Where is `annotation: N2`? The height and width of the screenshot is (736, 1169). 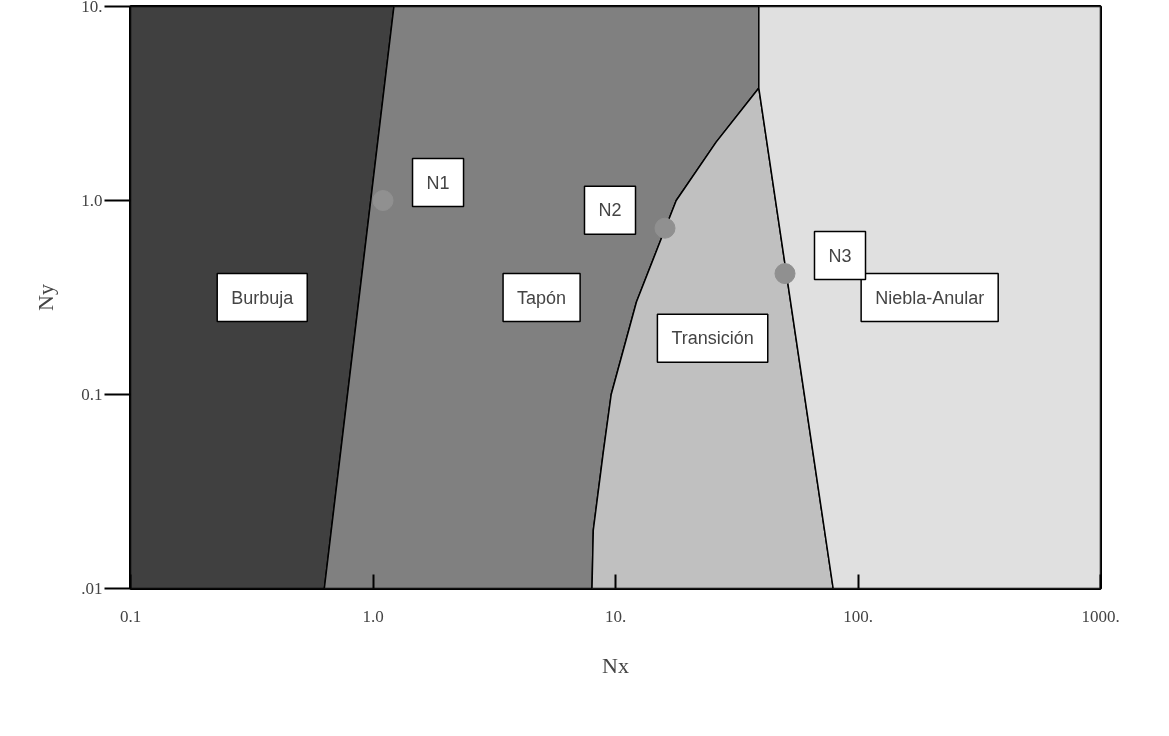
annotation: N2 is located at coordinates (610, 210).